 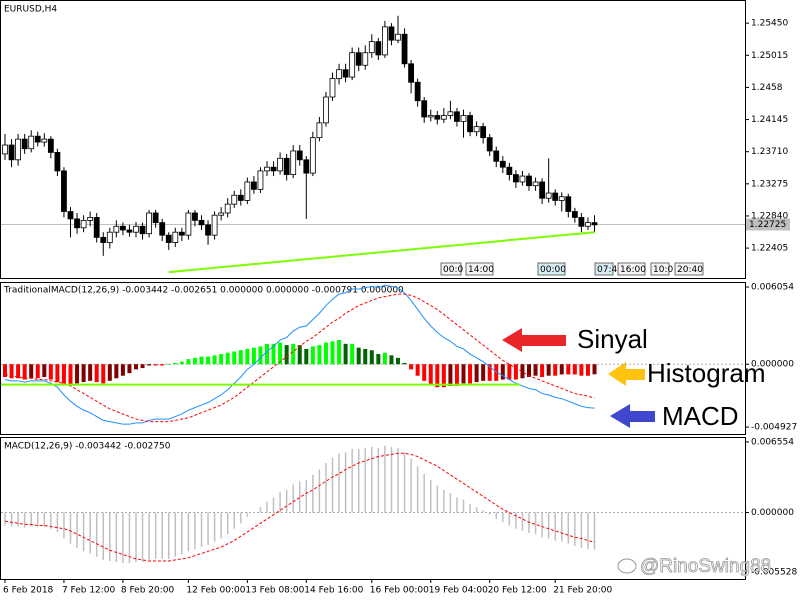 I want to click on time-marker-label: 00:0, so click(x=453, y=270).